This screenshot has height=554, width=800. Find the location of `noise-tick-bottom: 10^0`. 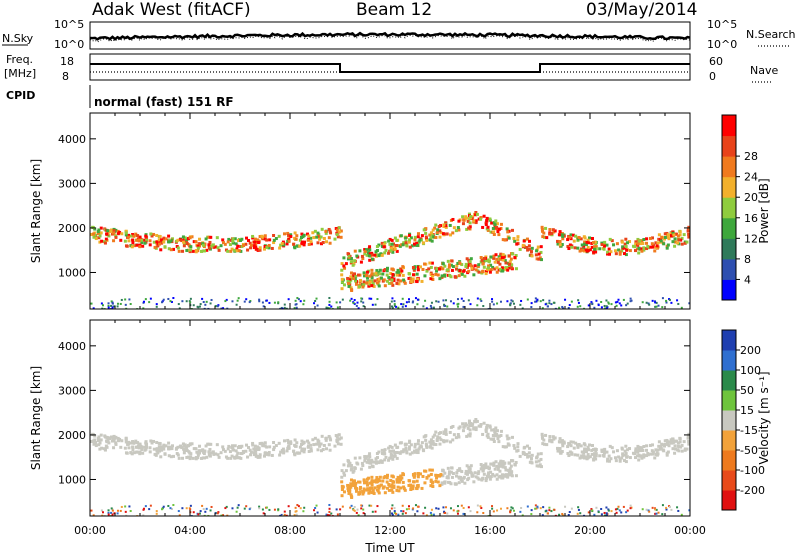

noise-tick-bottom: 10^0 is located at coordinates (69, 44).